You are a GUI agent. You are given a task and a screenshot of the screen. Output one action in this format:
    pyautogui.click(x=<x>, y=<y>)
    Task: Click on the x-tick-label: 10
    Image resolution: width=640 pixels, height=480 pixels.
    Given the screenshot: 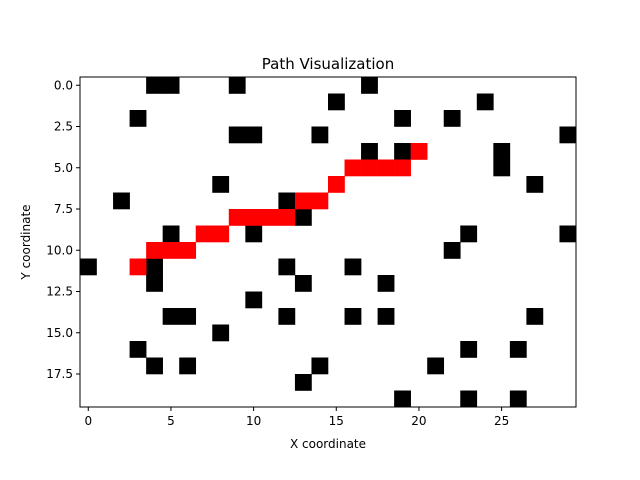 What is the action you would take?
    pyautogui.click(x=253, y=421)
    